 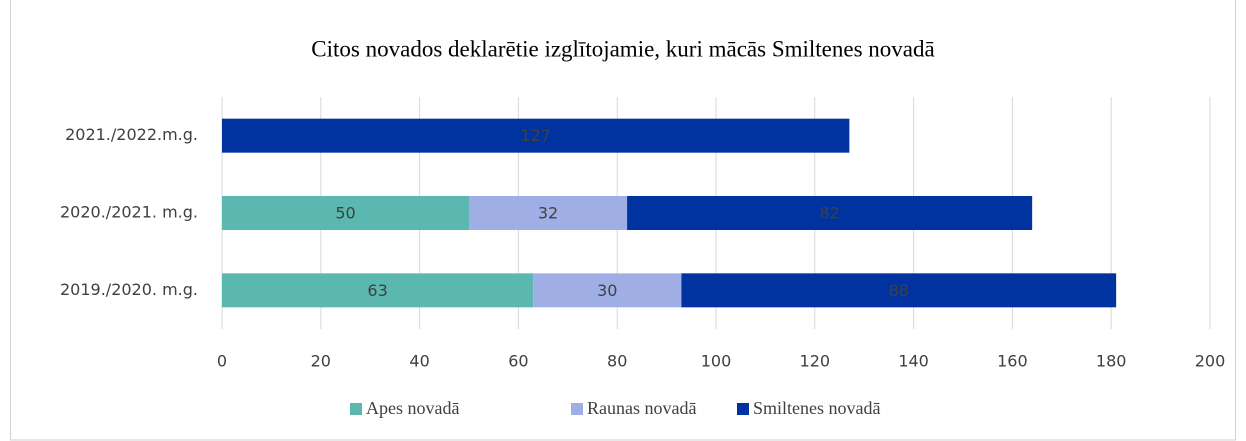 What do you see at coordinates (321, 361) in the screenshot?
I see `x-tick-label: 20` at bounding box center [321, 361].